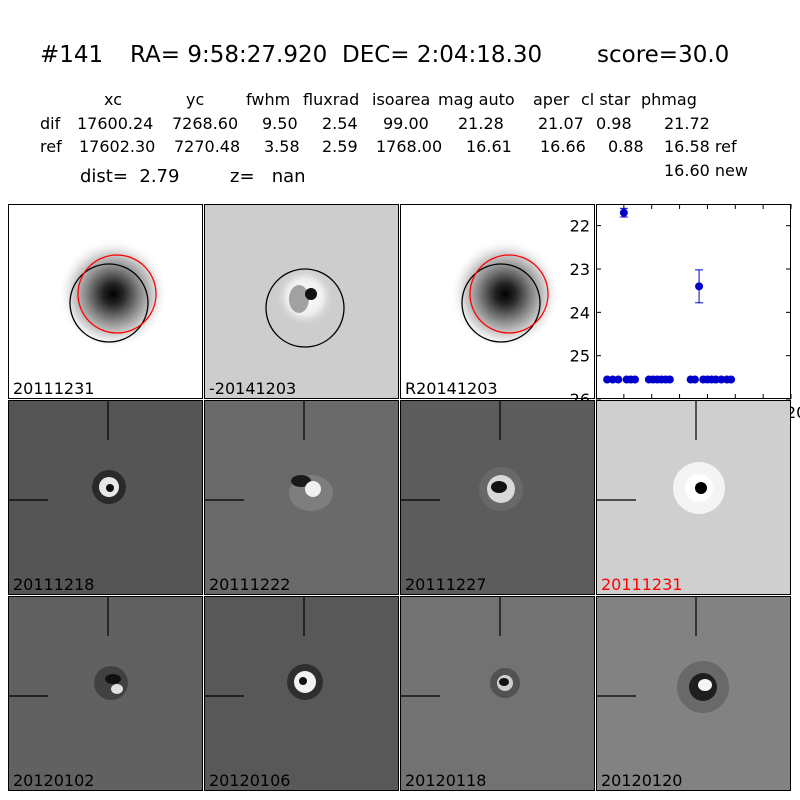 This screenshot has height=800, width=800. I want to click on difference-image, so click(305, 307).